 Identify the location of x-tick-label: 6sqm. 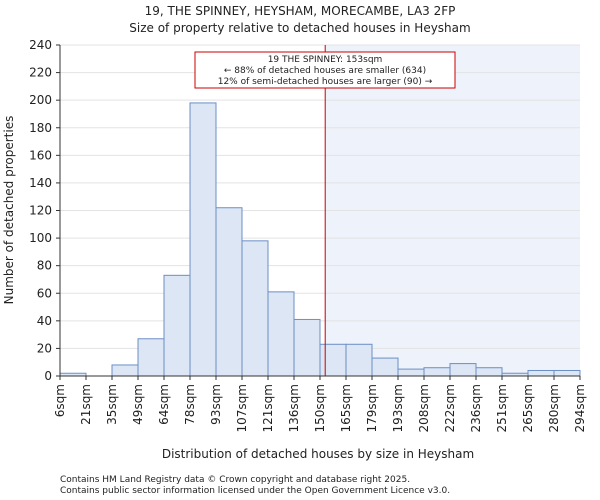
(60, 400).